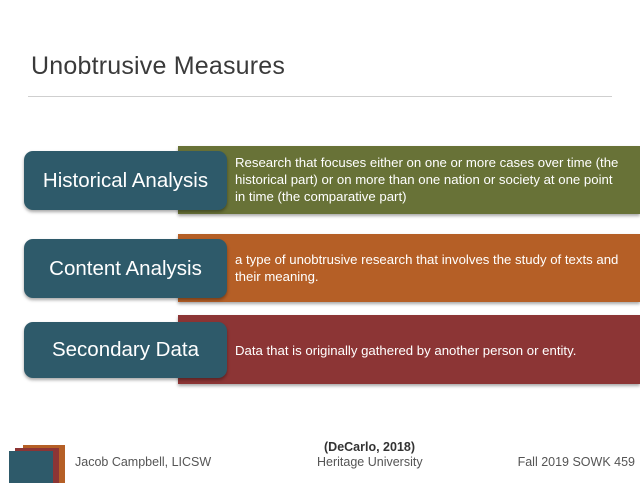 This screenshot has height=483, width=640. Describe the element at coordinates (125, 180) in the screenshot. I see `label-box: Historical Analysis` at that location.